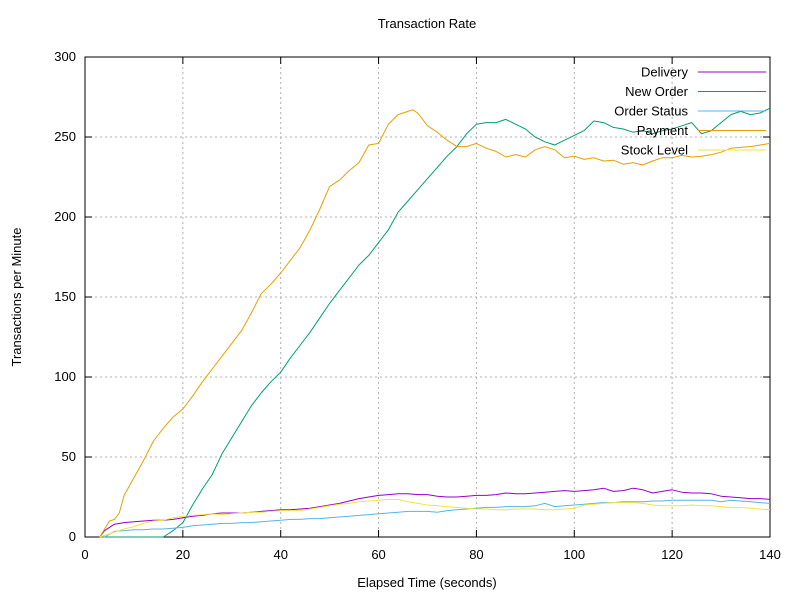 This screenshot has height=600, width=800. Describe the element at coordinates (663, 130) in the screenshot. I see `legend-label-payment: Payment` at that location.